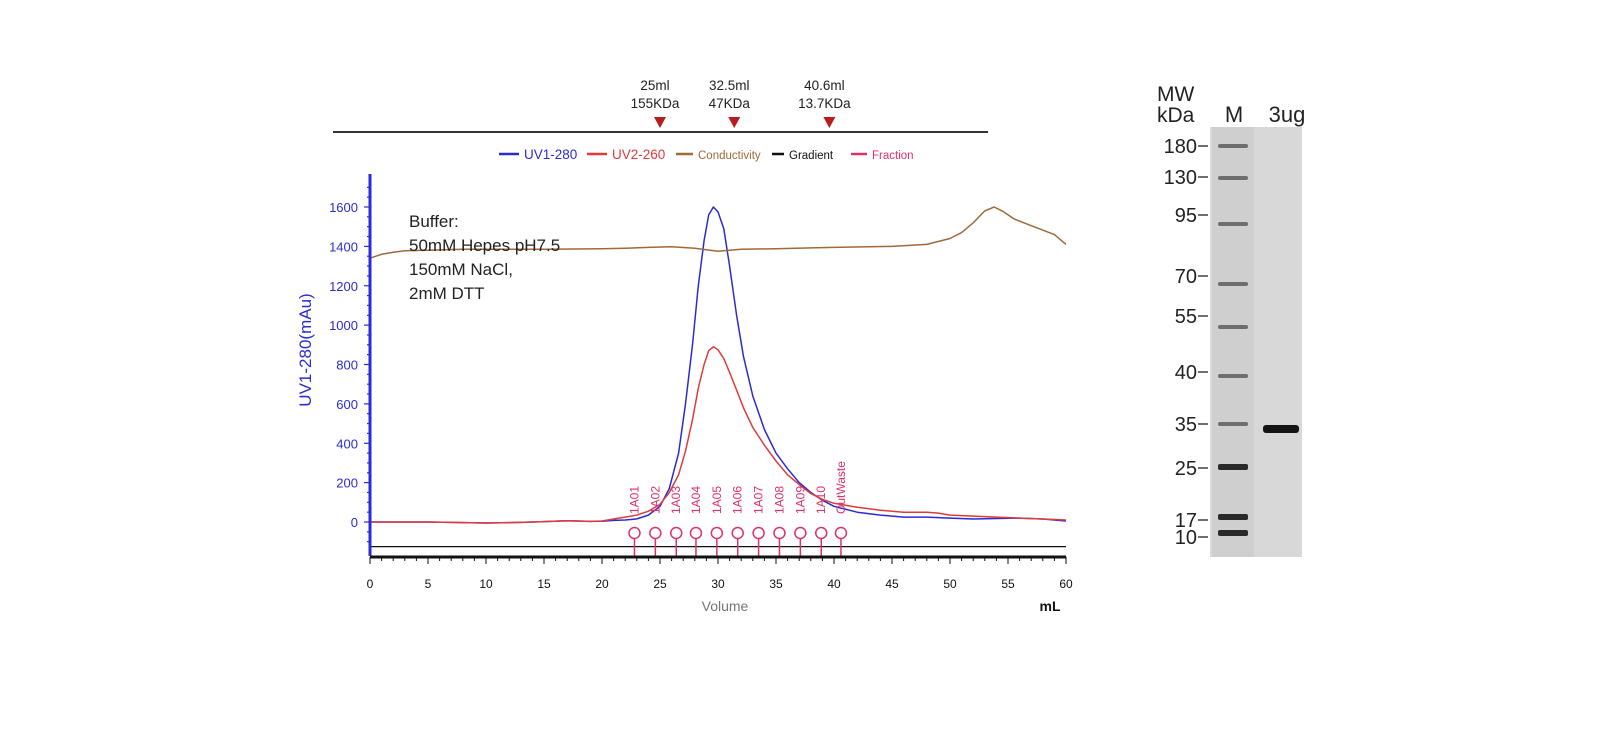 Image resolution: width=1600 pixels, height=747 pixels. What do you see at coordinates (1180, 147) in the screenshot?
I see `mw-marker-label: 180` at bounding box center [1180, 147].